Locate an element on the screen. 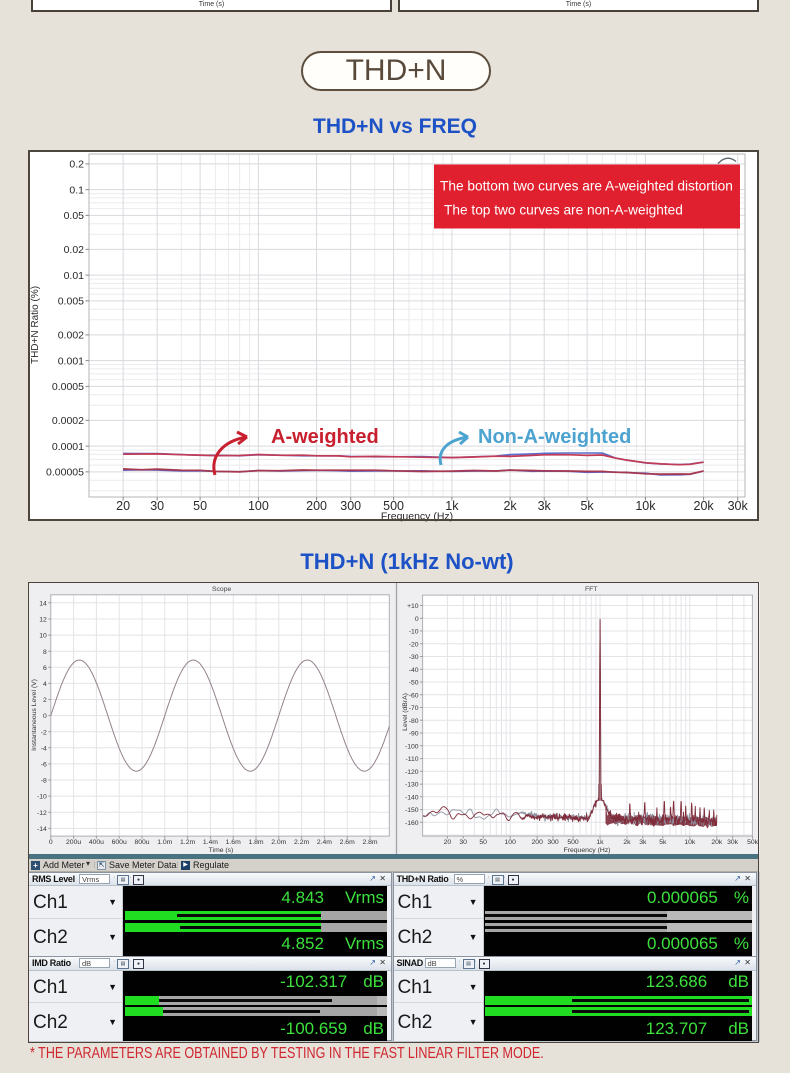 The image size is (790, 1073). svg-text: 1.8m is located at coordinates (255, 842).